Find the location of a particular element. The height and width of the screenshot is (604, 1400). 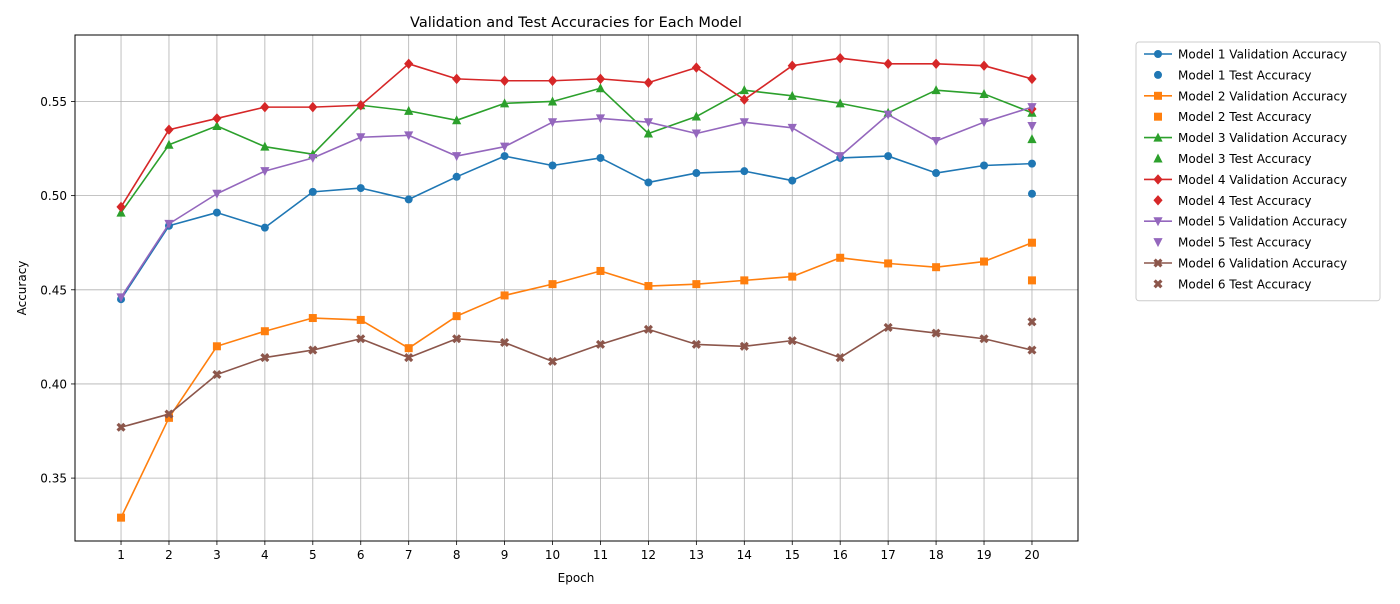

x-tick-label: 17 is located at coordinates (887, 555).